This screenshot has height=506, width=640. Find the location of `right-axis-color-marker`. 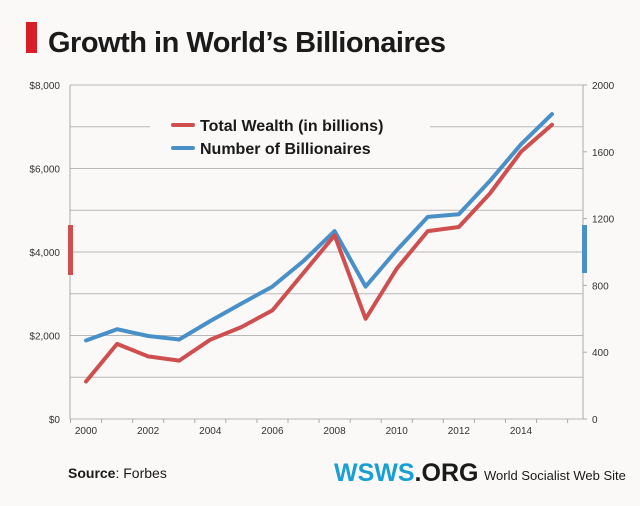

right-axis-color-marker is located at coordinates (584, 249).